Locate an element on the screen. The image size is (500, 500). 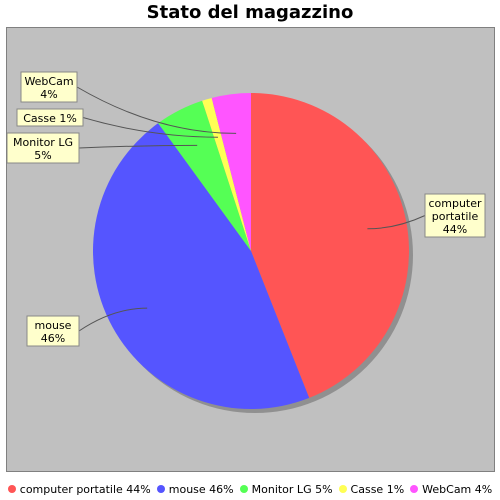
pie-slice-monitor-lg is located at coordinates (204, 176).